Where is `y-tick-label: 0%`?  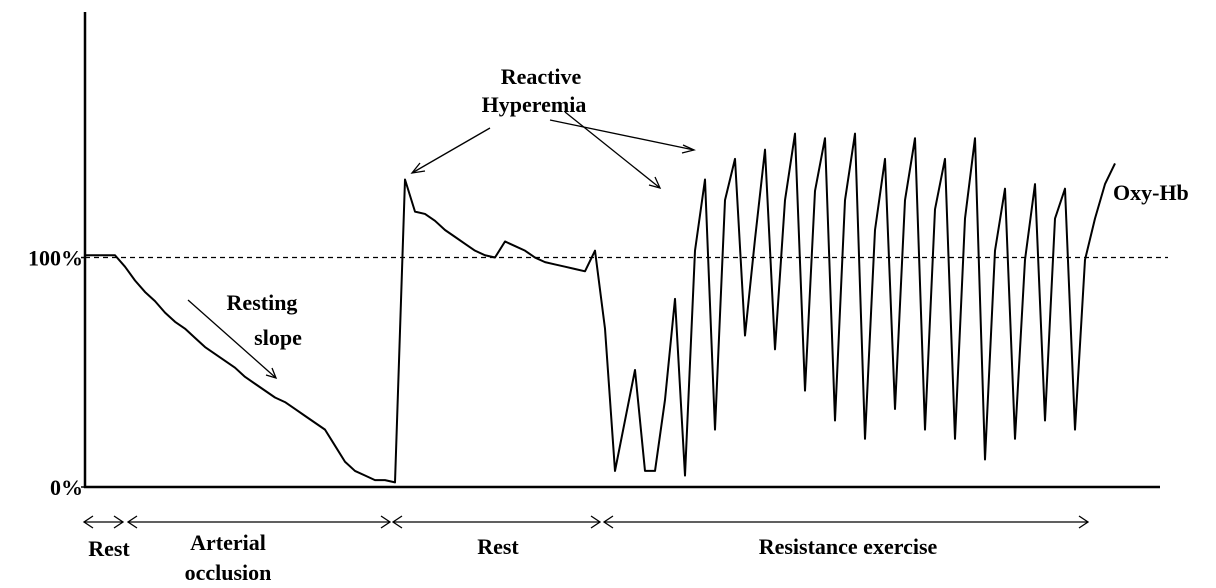
y-tick-label: 0% is located at coordinates (66, 487).